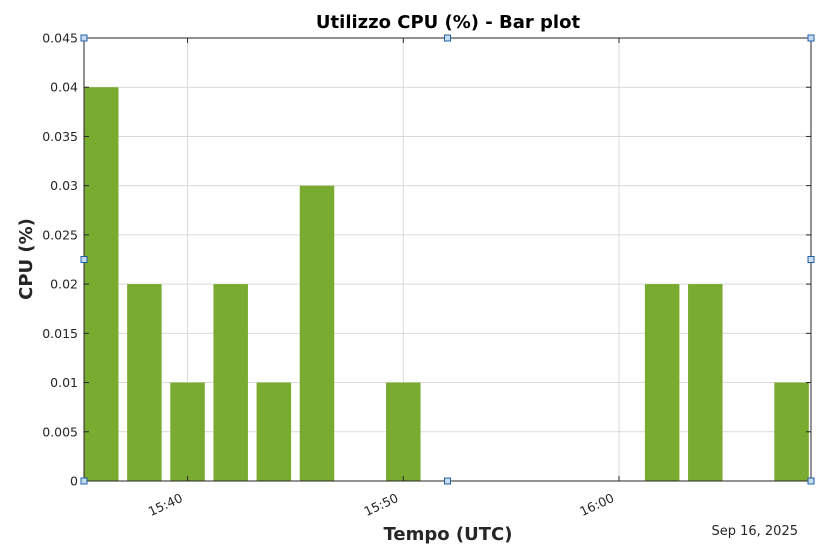 This screenshot has height=555, width=839. I want to click on y-tick-label: 0.035, so click(60, 136).